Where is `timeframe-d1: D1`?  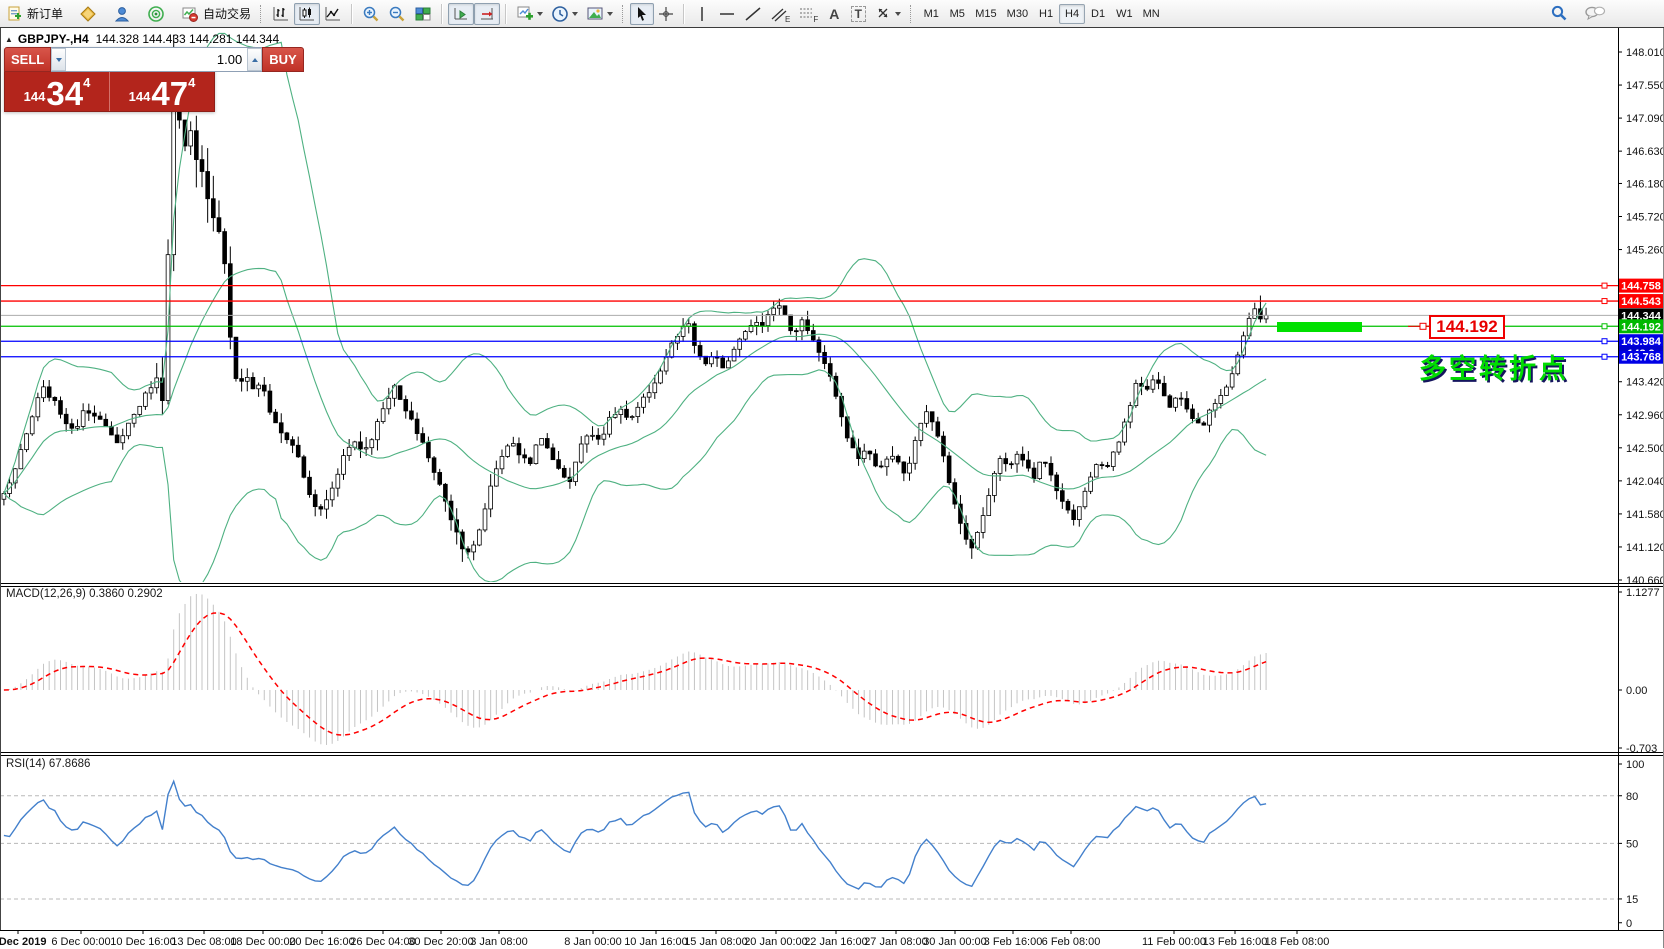
timeframe-d1: D1 is located at coordinates (1098, 14).